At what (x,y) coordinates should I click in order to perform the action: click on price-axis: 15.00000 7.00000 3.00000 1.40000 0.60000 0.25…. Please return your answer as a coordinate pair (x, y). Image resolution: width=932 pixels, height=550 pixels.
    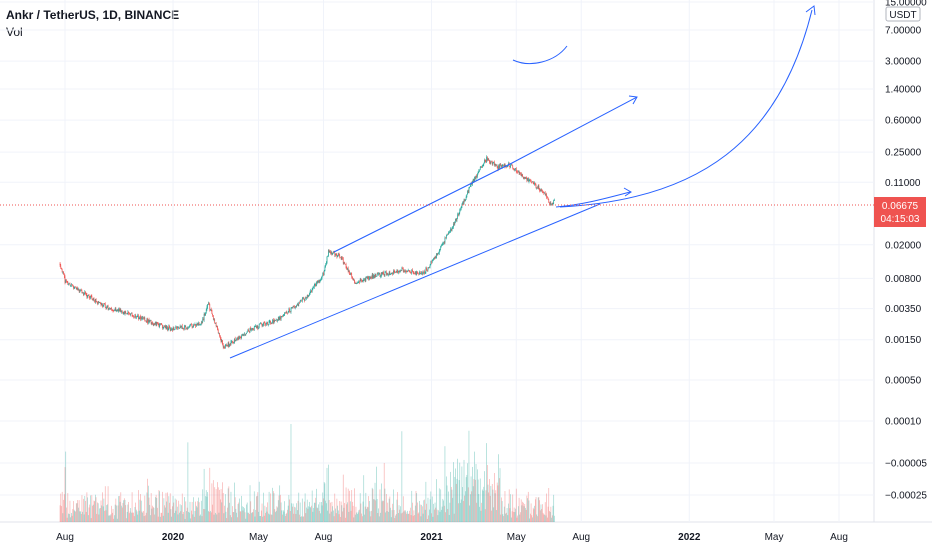
    Looking at the image, I should click on (906, 251).